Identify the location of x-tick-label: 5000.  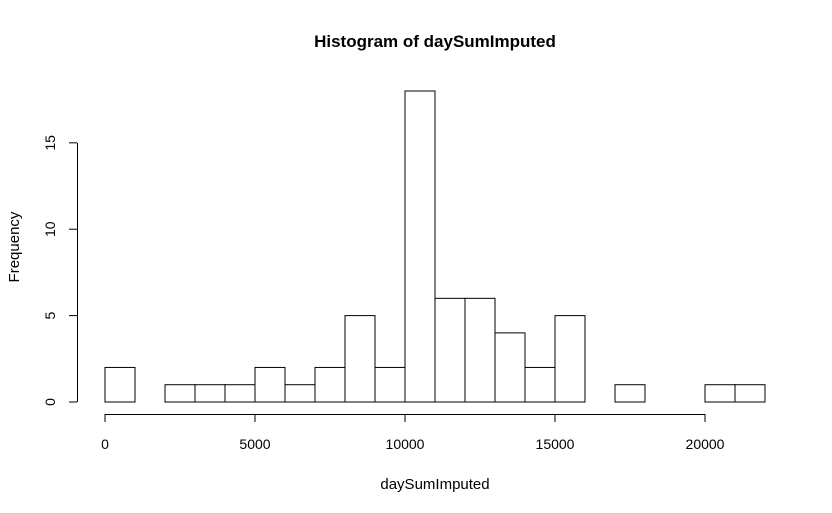
(254, 444).